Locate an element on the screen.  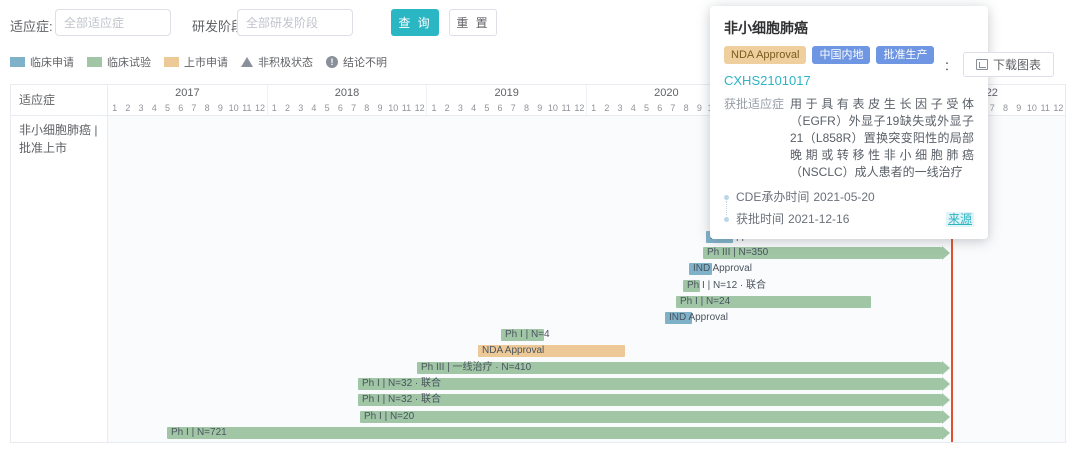
event-date: 2021-05-20 is located at coordinates (844, 197).